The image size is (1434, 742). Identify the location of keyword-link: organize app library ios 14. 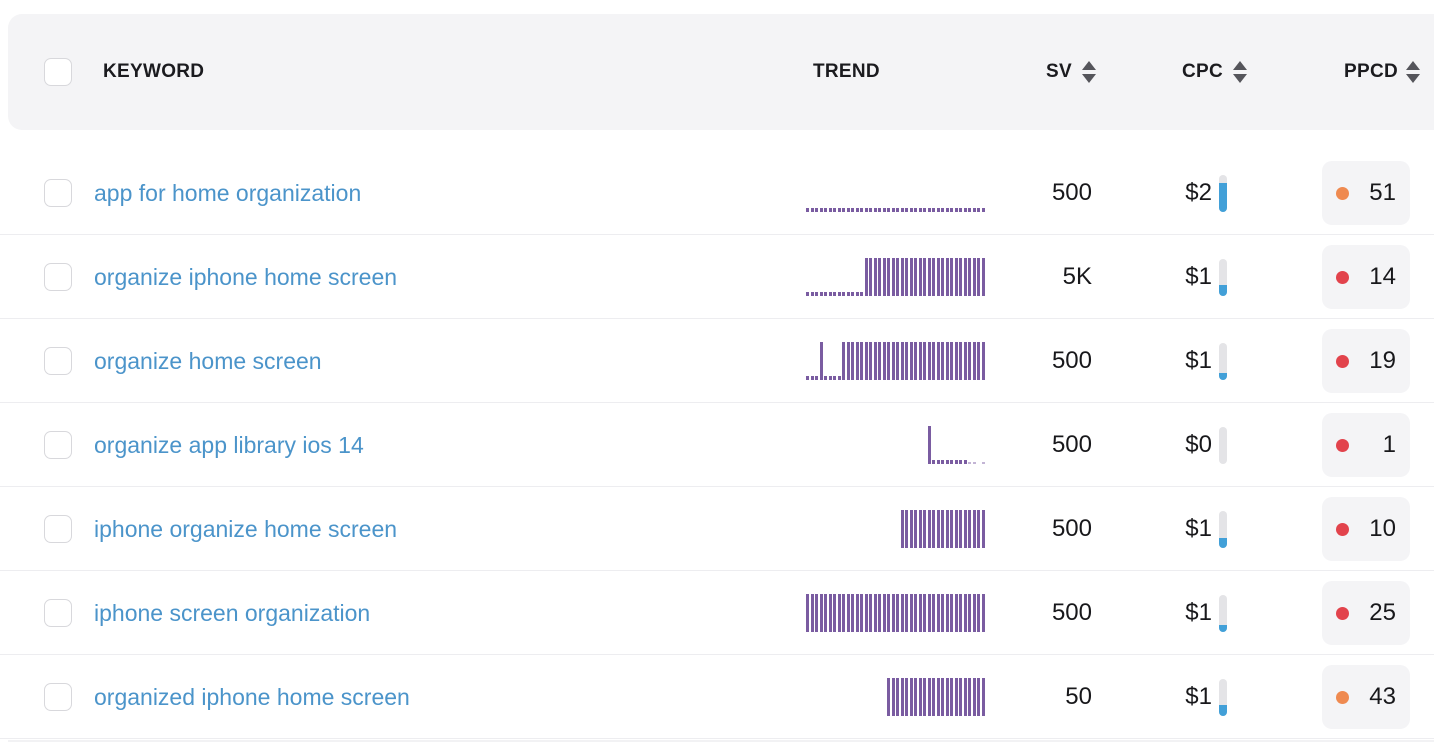
(229, 445).